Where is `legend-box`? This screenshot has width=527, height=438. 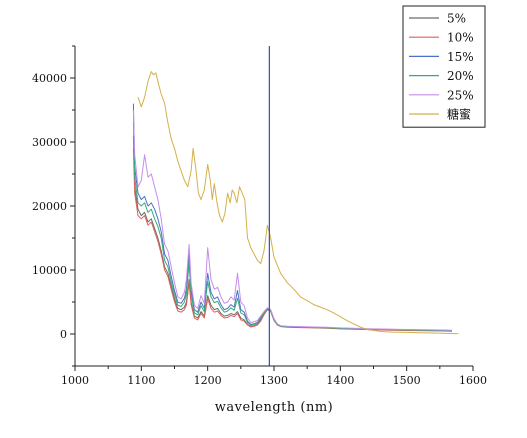 legend-box is located at coordinates (444, 66).